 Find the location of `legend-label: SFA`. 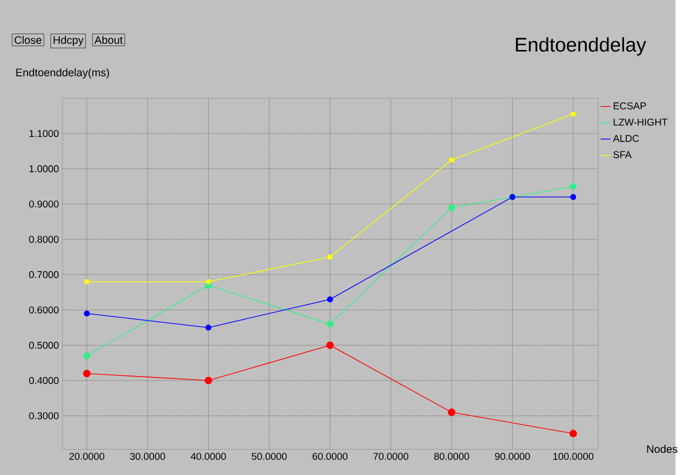

legend-label: SFA is located at coordinates (622, 154).